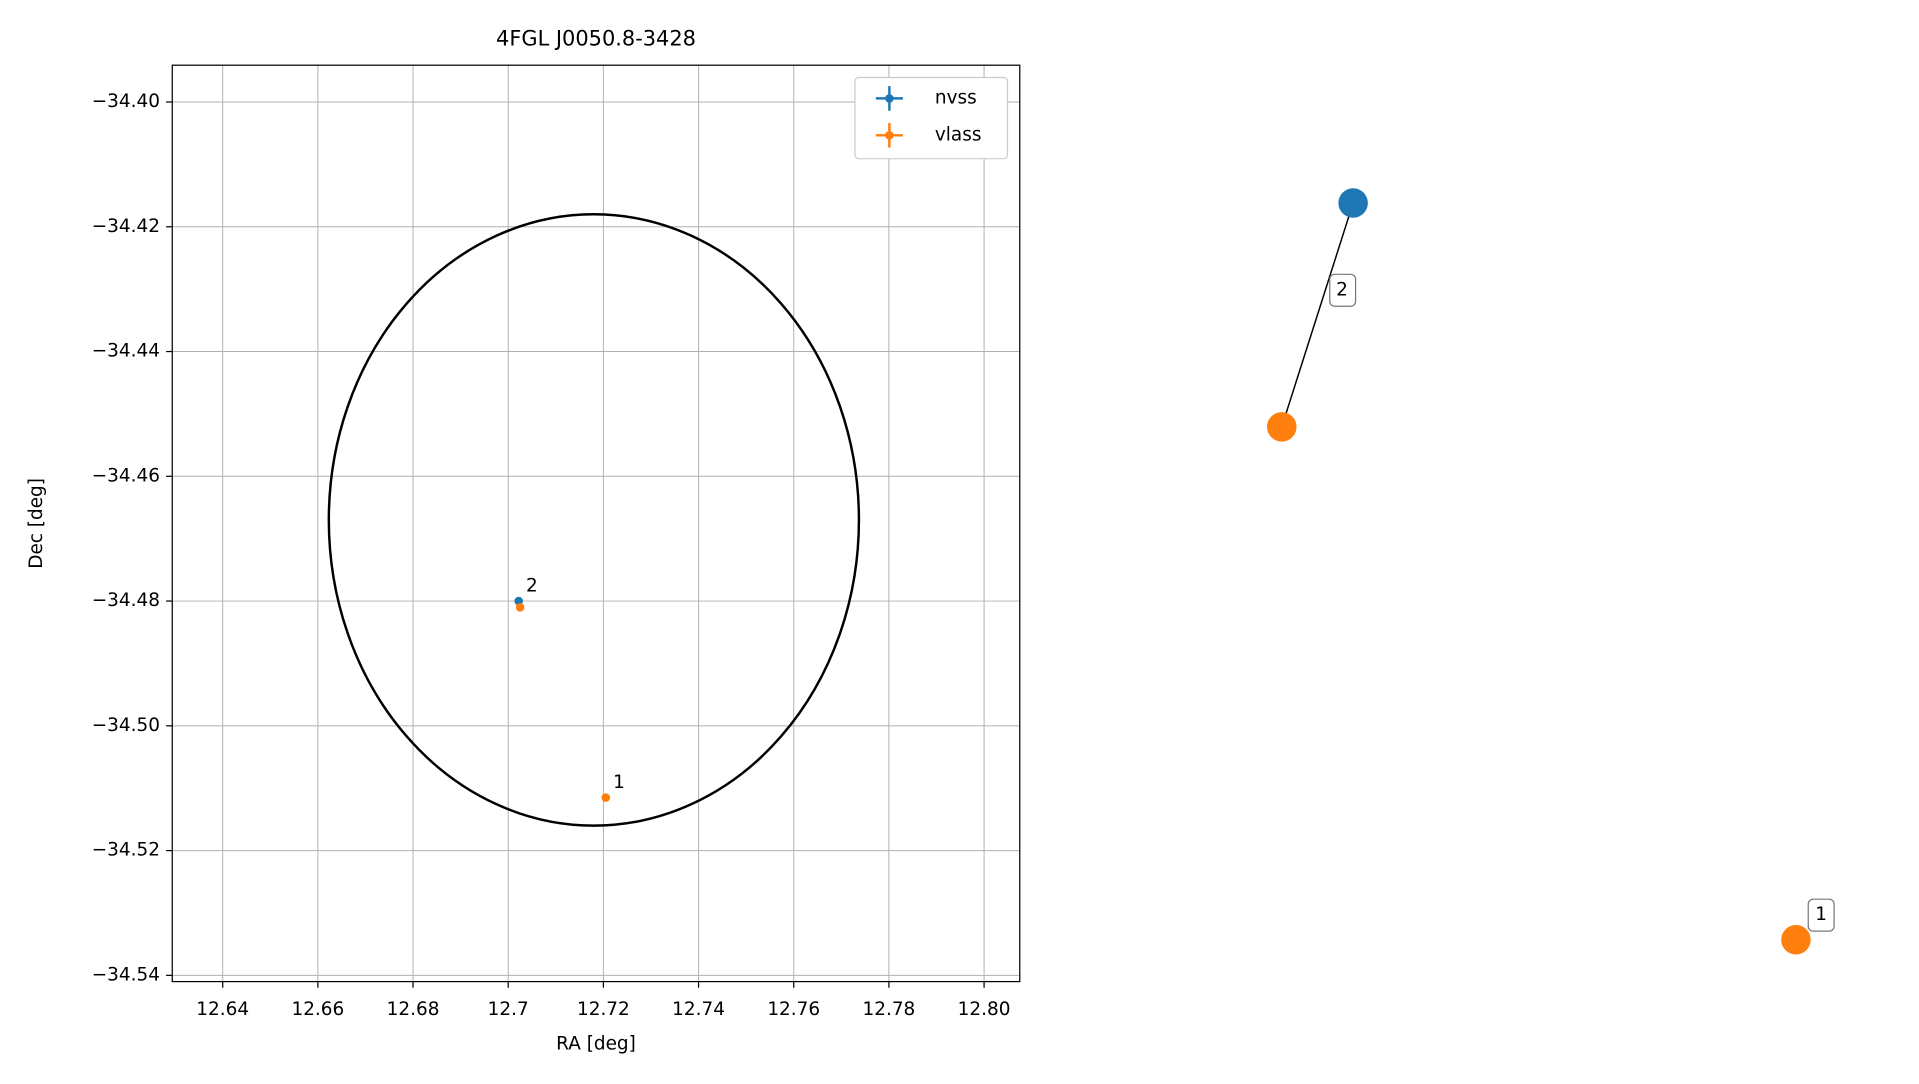 The width and height of the screenshot is (1919, 1084). What do you see at coordinates (126, 351) in the screenshot?
I see `y-tick-label: −34.44` at bounding box center [126, 351].